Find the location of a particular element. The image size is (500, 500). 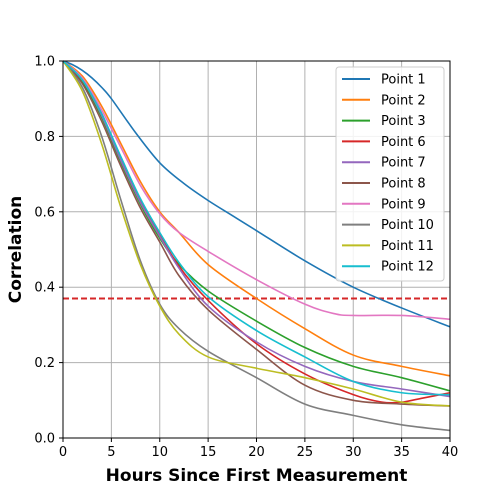

x-tick-label: 30 is located at coordinates (353, 452).